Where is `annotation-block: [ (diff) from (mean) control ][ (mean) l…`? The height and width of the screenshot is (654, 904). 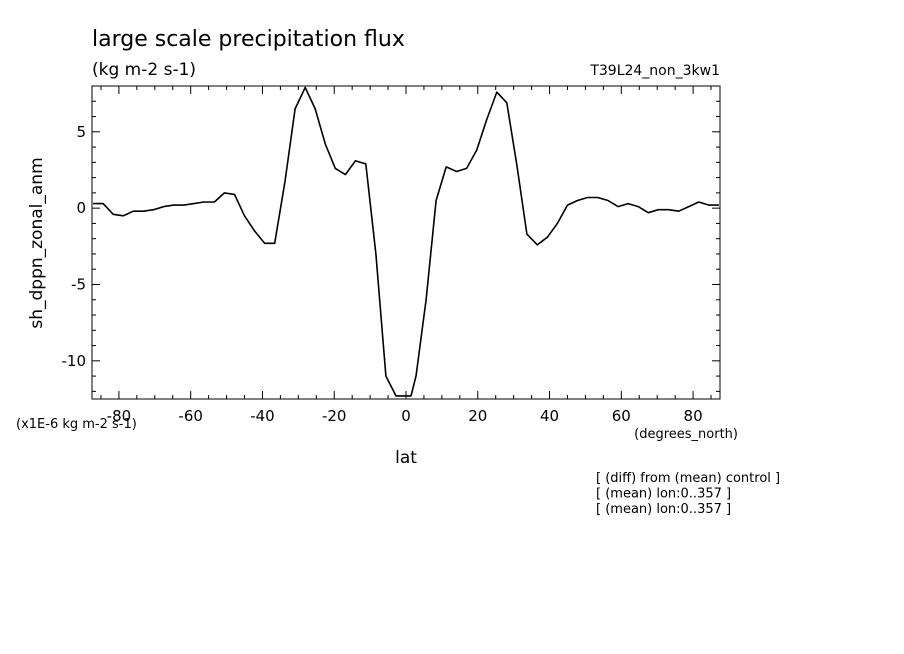 annotation-block: [ (diff) from (mean) control ][ (mean) l… is located at coordinates (688, 494).